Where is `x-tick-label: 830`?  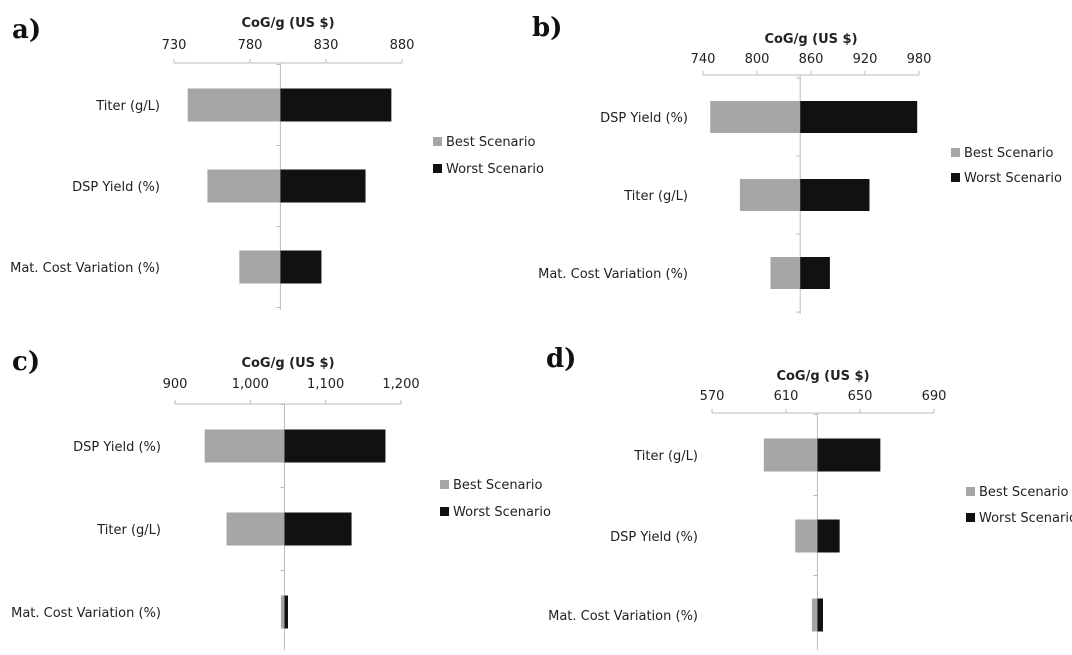
x-tick-label: 830 is located at coordinates (326, 45).